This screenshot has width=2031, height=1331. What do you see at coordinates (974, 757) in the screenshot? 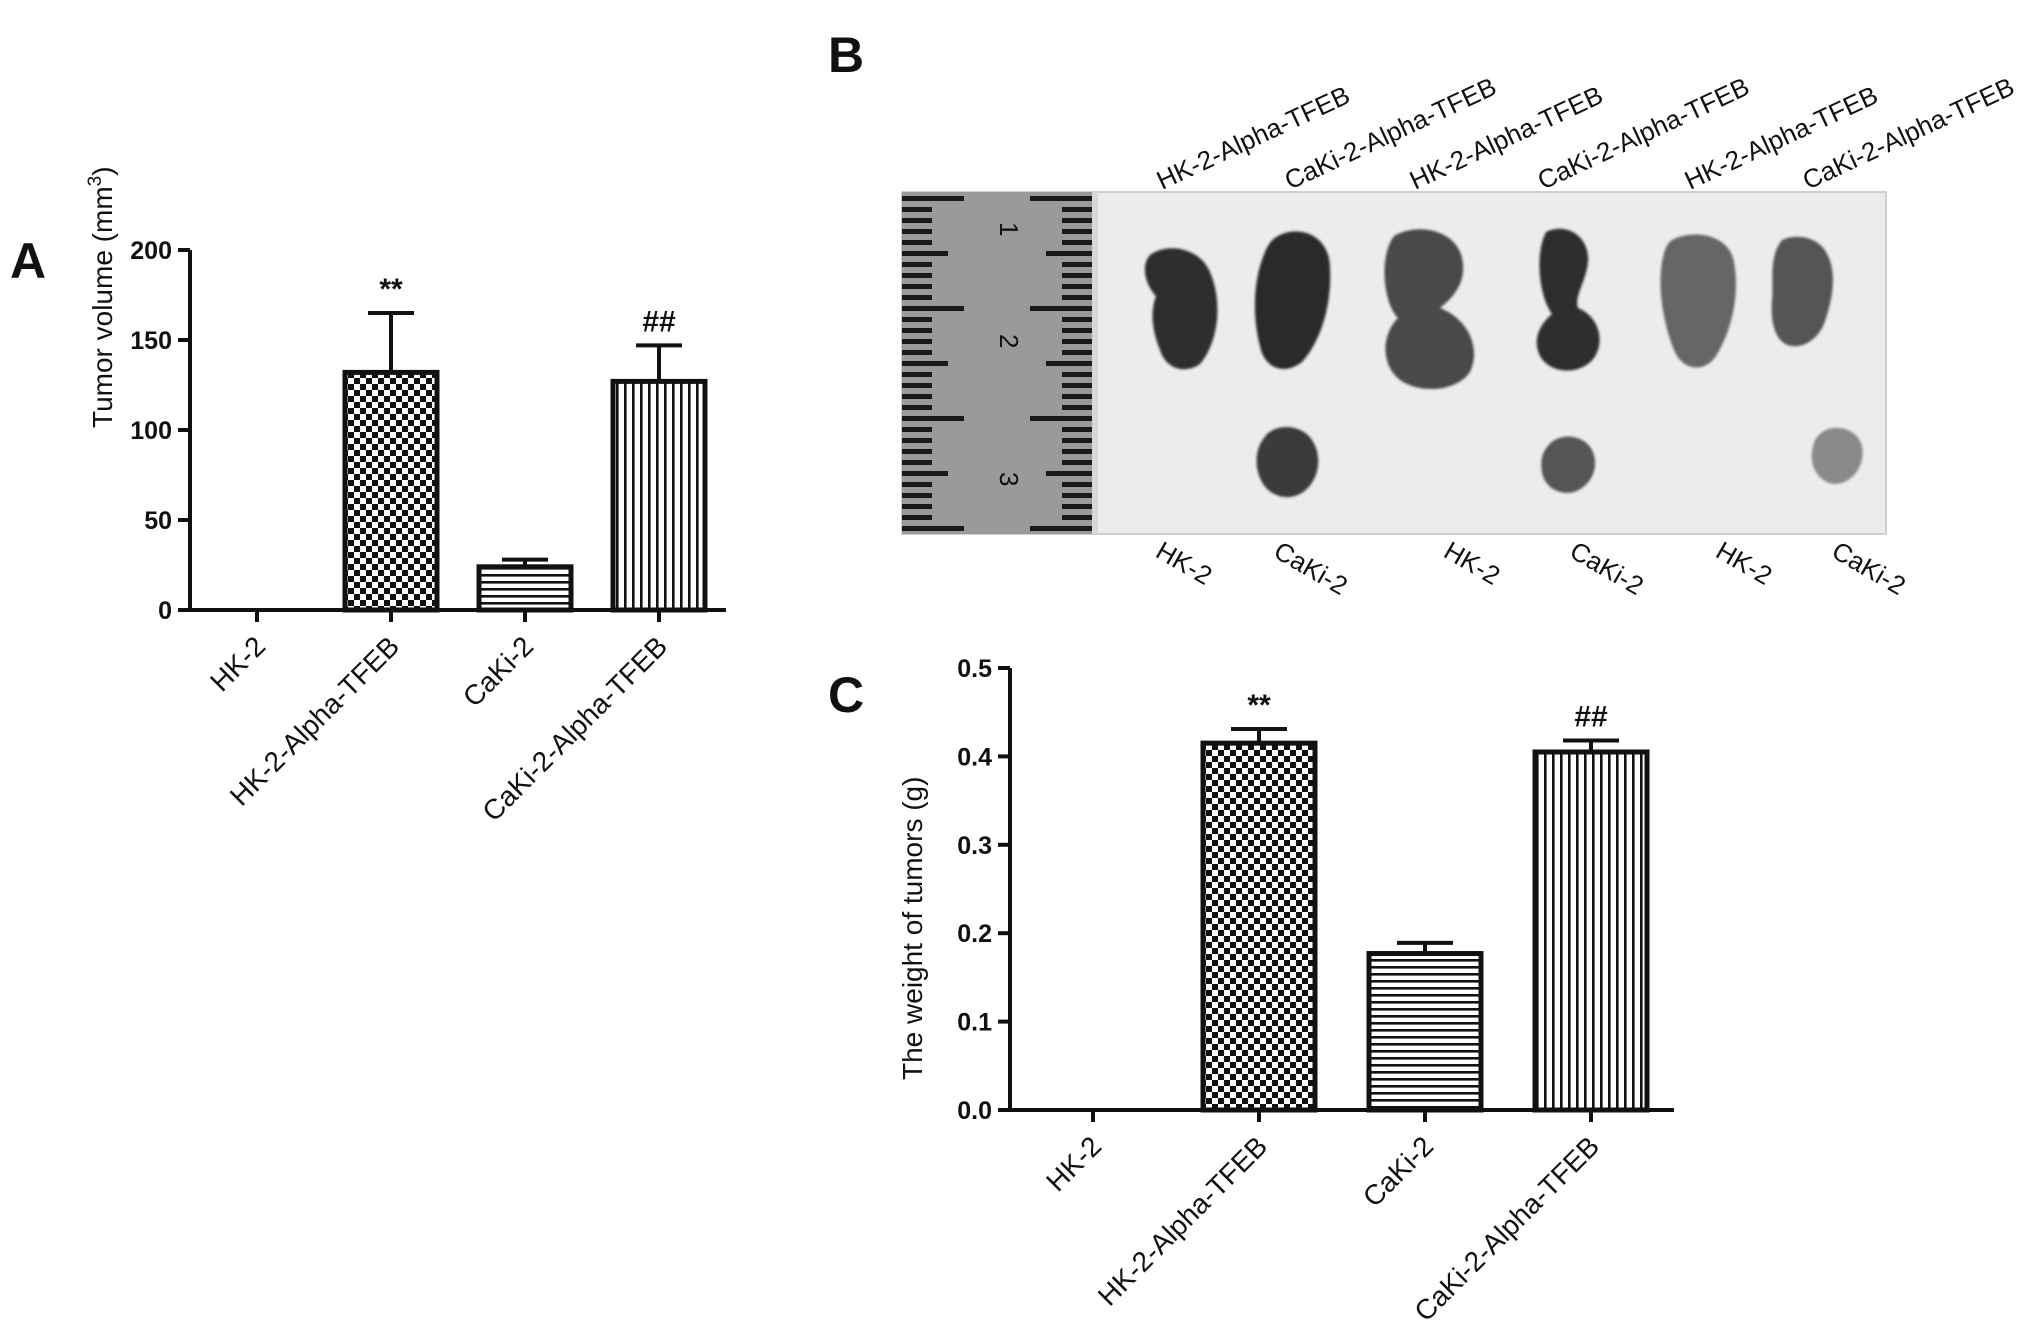
I see `y-tick-label-c-4: 0.4` at bounding box center [974, 757].